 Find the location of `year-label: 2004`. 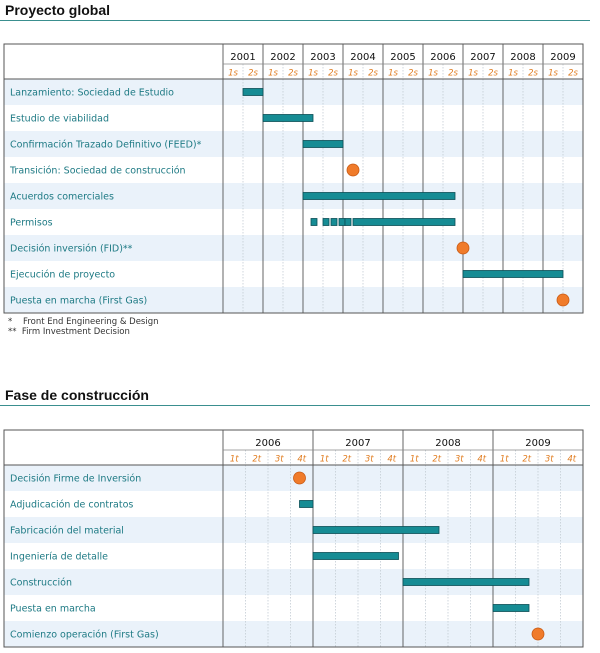

year-label: 2004 is located at coordinates (362, 57).